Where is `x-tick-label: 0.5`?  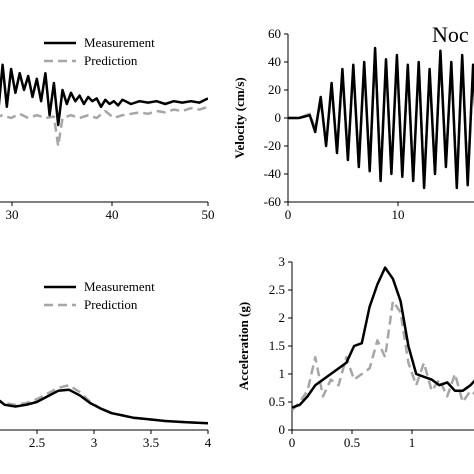 x-tick-label: 0.5 is located at coordinates (352, 442).